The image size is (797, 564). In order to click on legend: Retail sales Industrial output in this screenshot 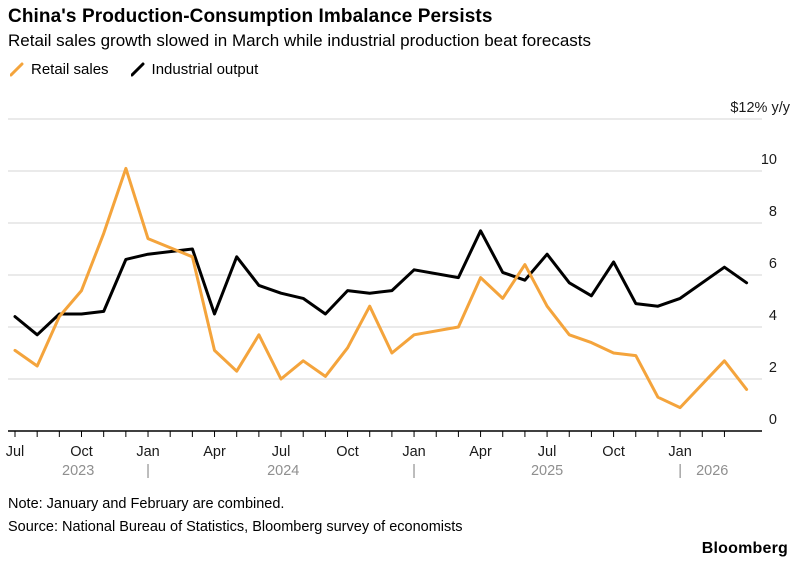, I will do `click(134, 69)`.